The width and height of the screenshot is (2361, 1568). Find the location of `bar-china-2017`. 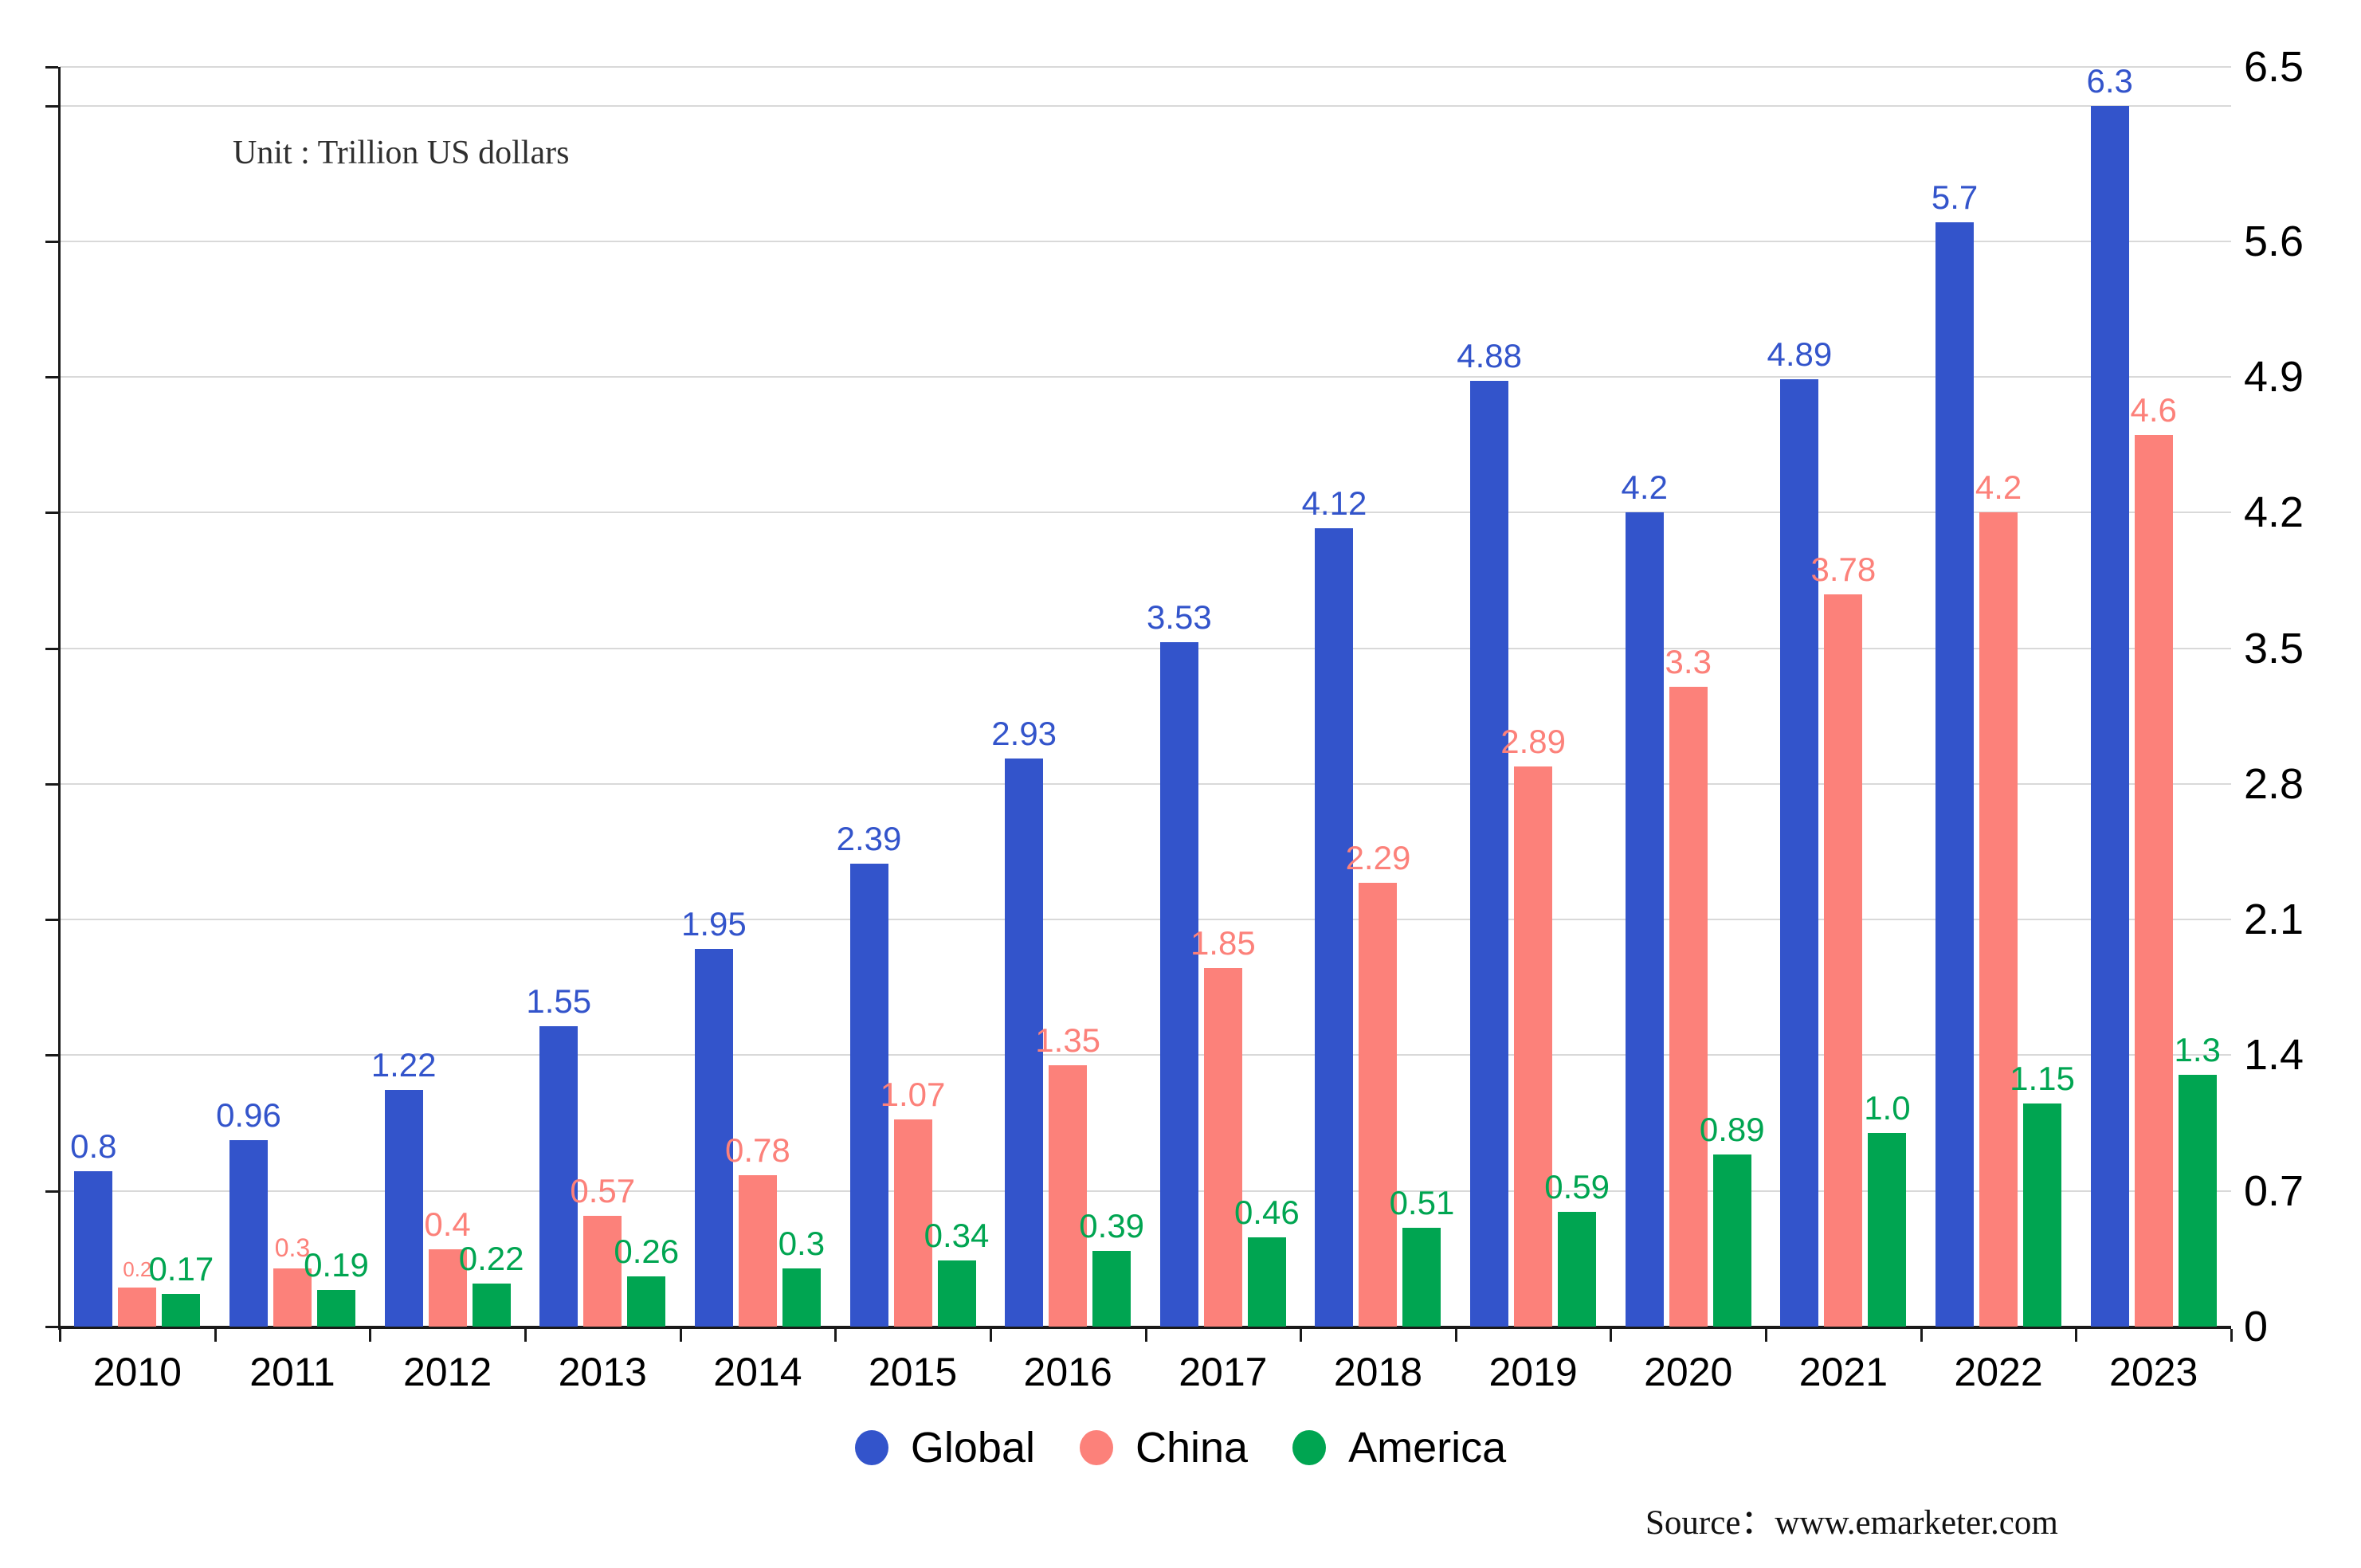

bar-china-2017 is located at coordinates (1222, 1147).